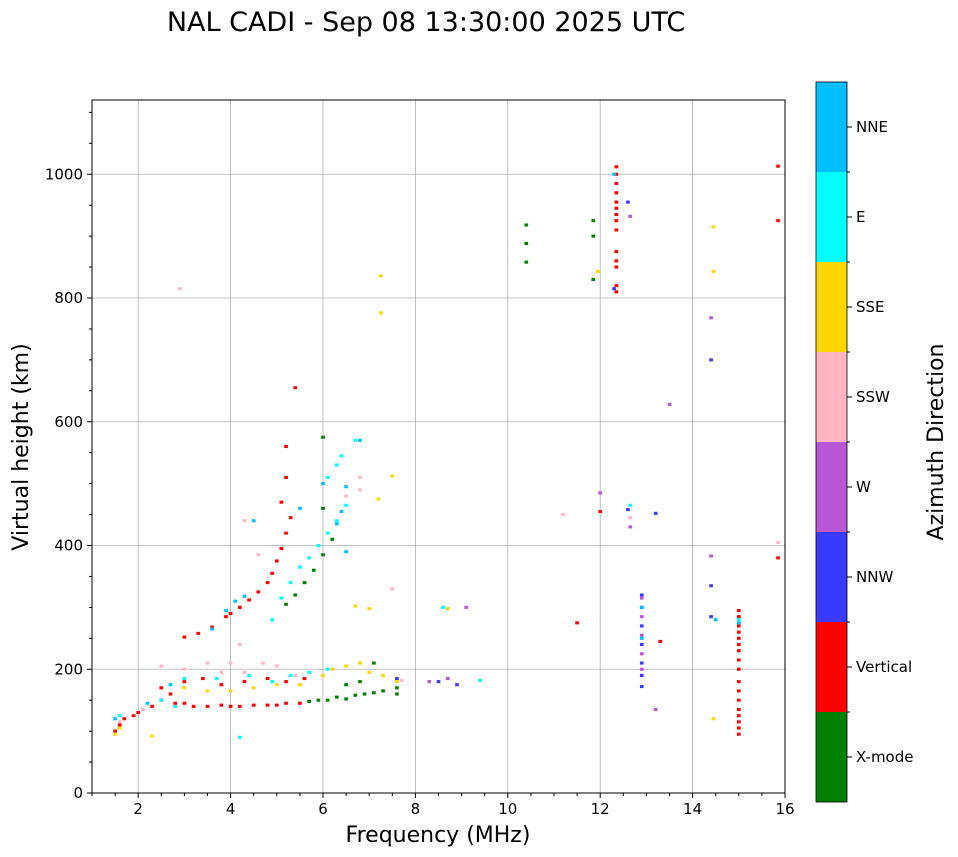  What do you see at coordinates (68, 546) in the screenshot?
I see `y-tick-label: 400` at bounding box center [68, 546].